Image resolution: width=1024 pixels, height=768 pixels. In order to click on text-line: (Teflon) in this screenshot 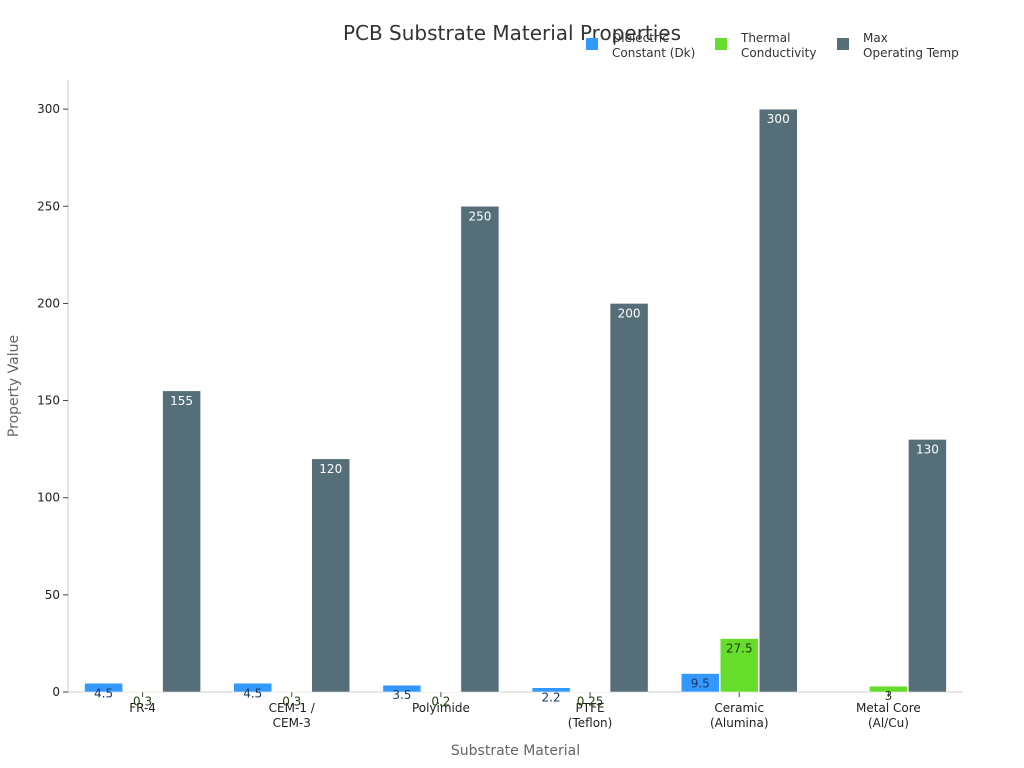, I will do `click(590, 723)`.